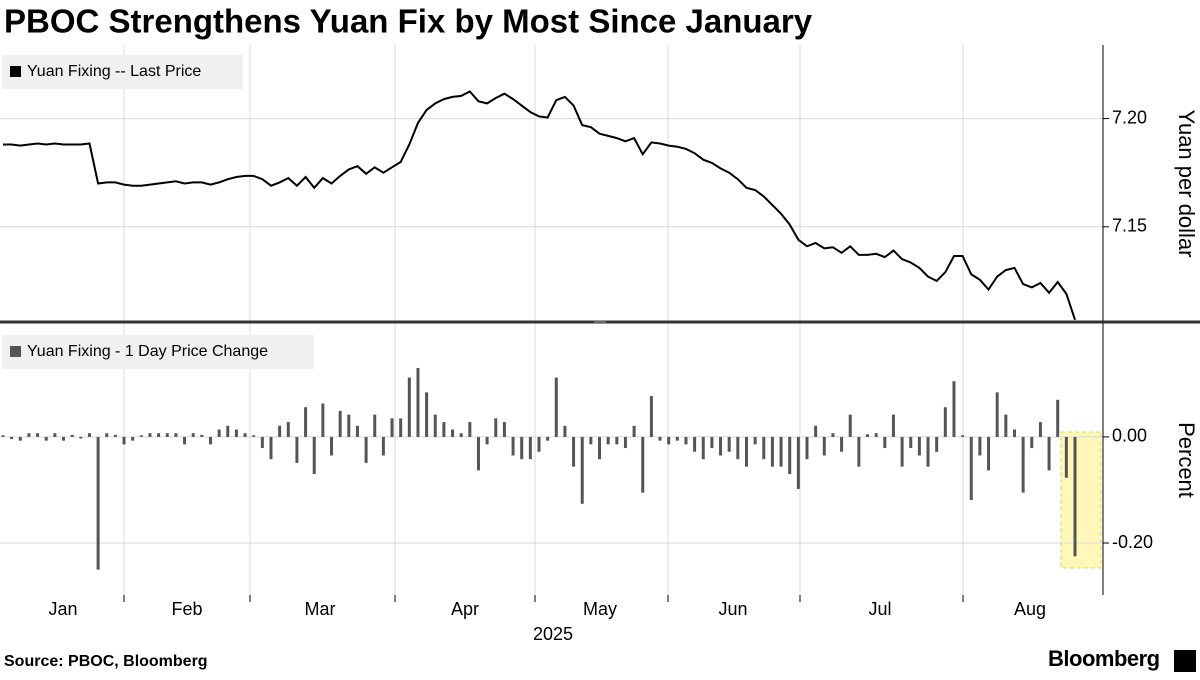 The height and width of the screenshot is (680, 1200). I want to click on source: Source: PBOC, Bloomberg, so click(106, 661).